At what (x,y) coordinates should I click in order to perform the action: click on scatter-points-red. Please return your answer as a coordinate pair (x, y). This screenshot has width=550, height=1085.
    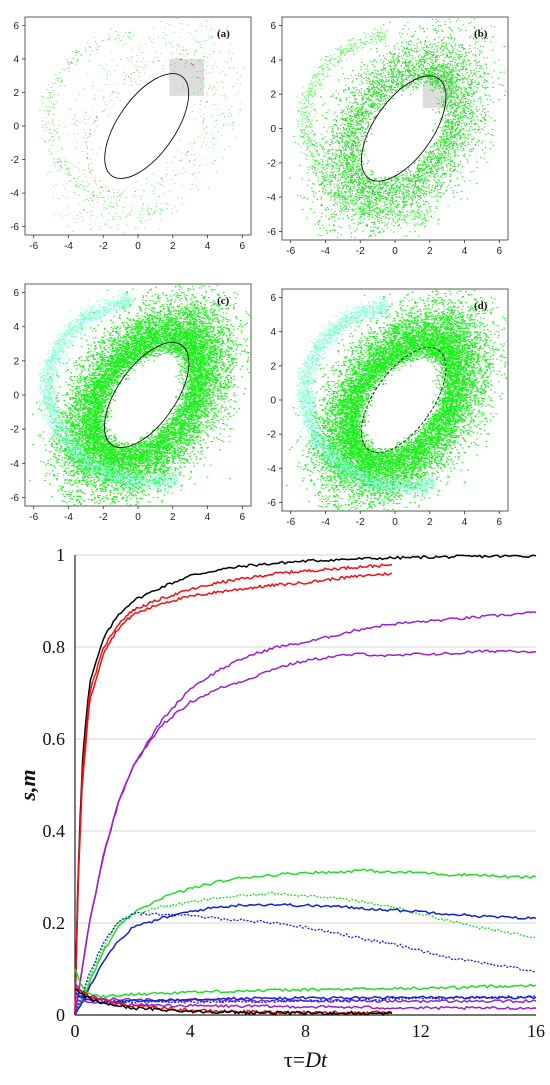
    Looking at the image, I should click on (147, 126).